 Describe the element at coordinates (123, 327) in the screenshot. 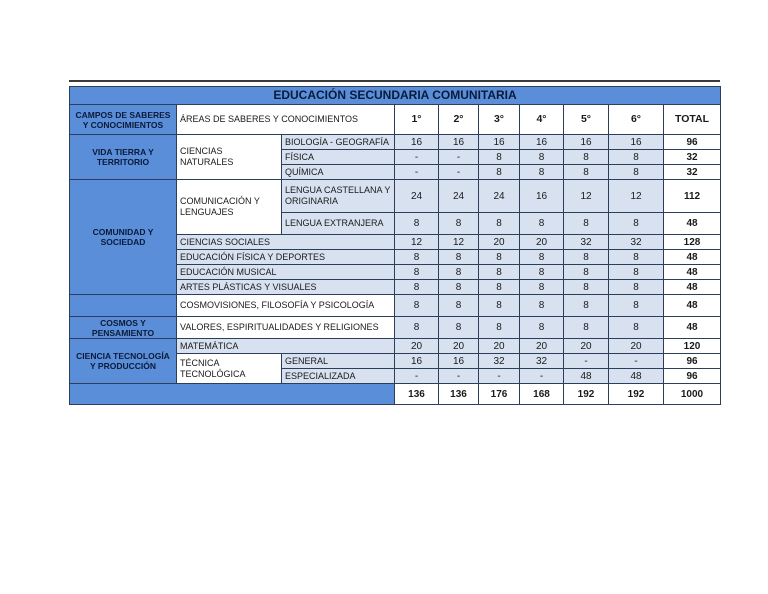

I see `field-cosmos: COSMOS Y PENSAMIENTO` at that location.